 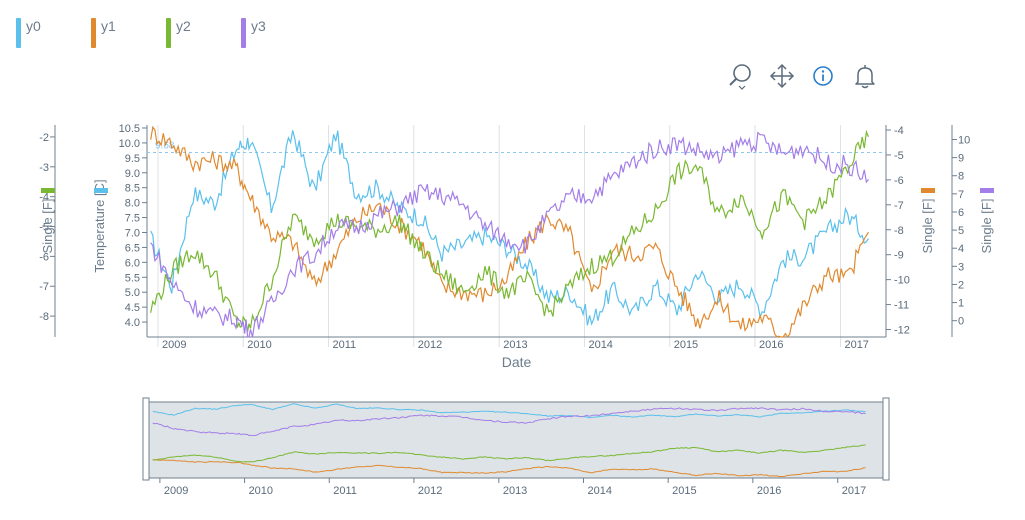 I want to click on x-axis-title: Date, so click(x=517, y=362).